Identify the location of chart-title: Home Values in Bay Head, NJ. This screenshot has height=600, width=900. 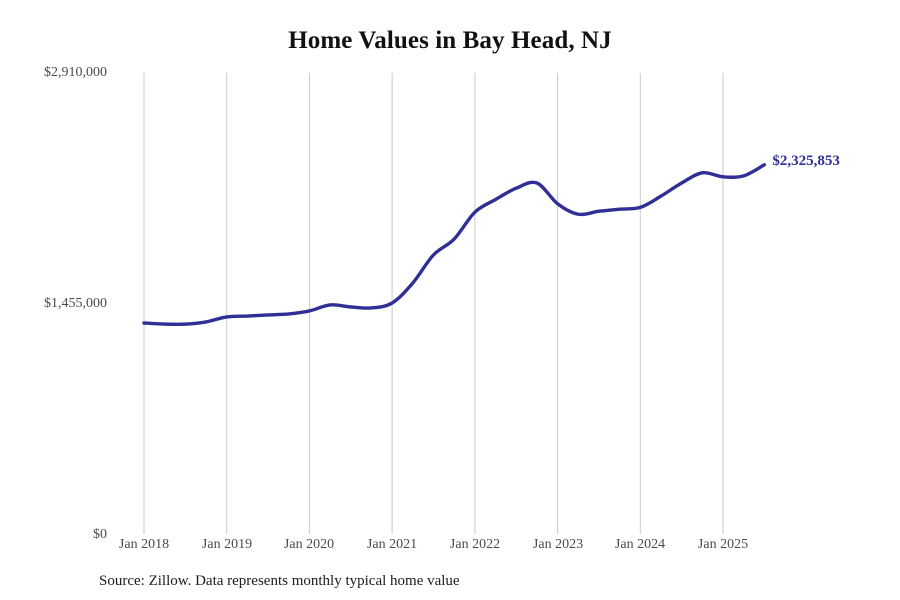
(450, 40).